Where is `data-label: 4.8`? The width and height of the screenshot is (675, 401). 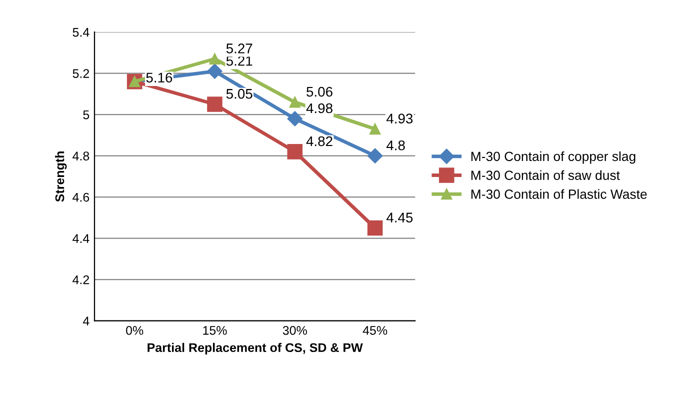
data-label: 4.8 is located at coordinates (395, 145).